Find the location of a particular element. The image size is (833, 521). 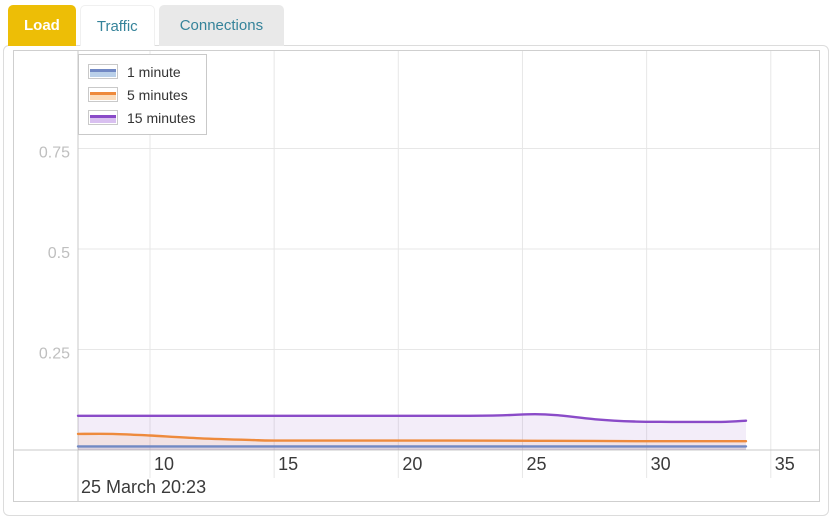

chart-legend: 1 minute 5 minutes 15 minutes is located at coordinates (143, 94).